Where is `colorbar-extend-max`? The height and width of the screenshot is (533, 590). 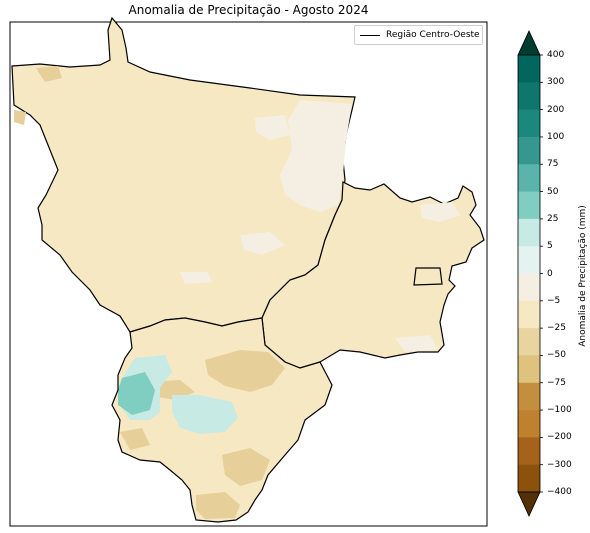
colorbar-extend-max is located at coordinates (529, 43).